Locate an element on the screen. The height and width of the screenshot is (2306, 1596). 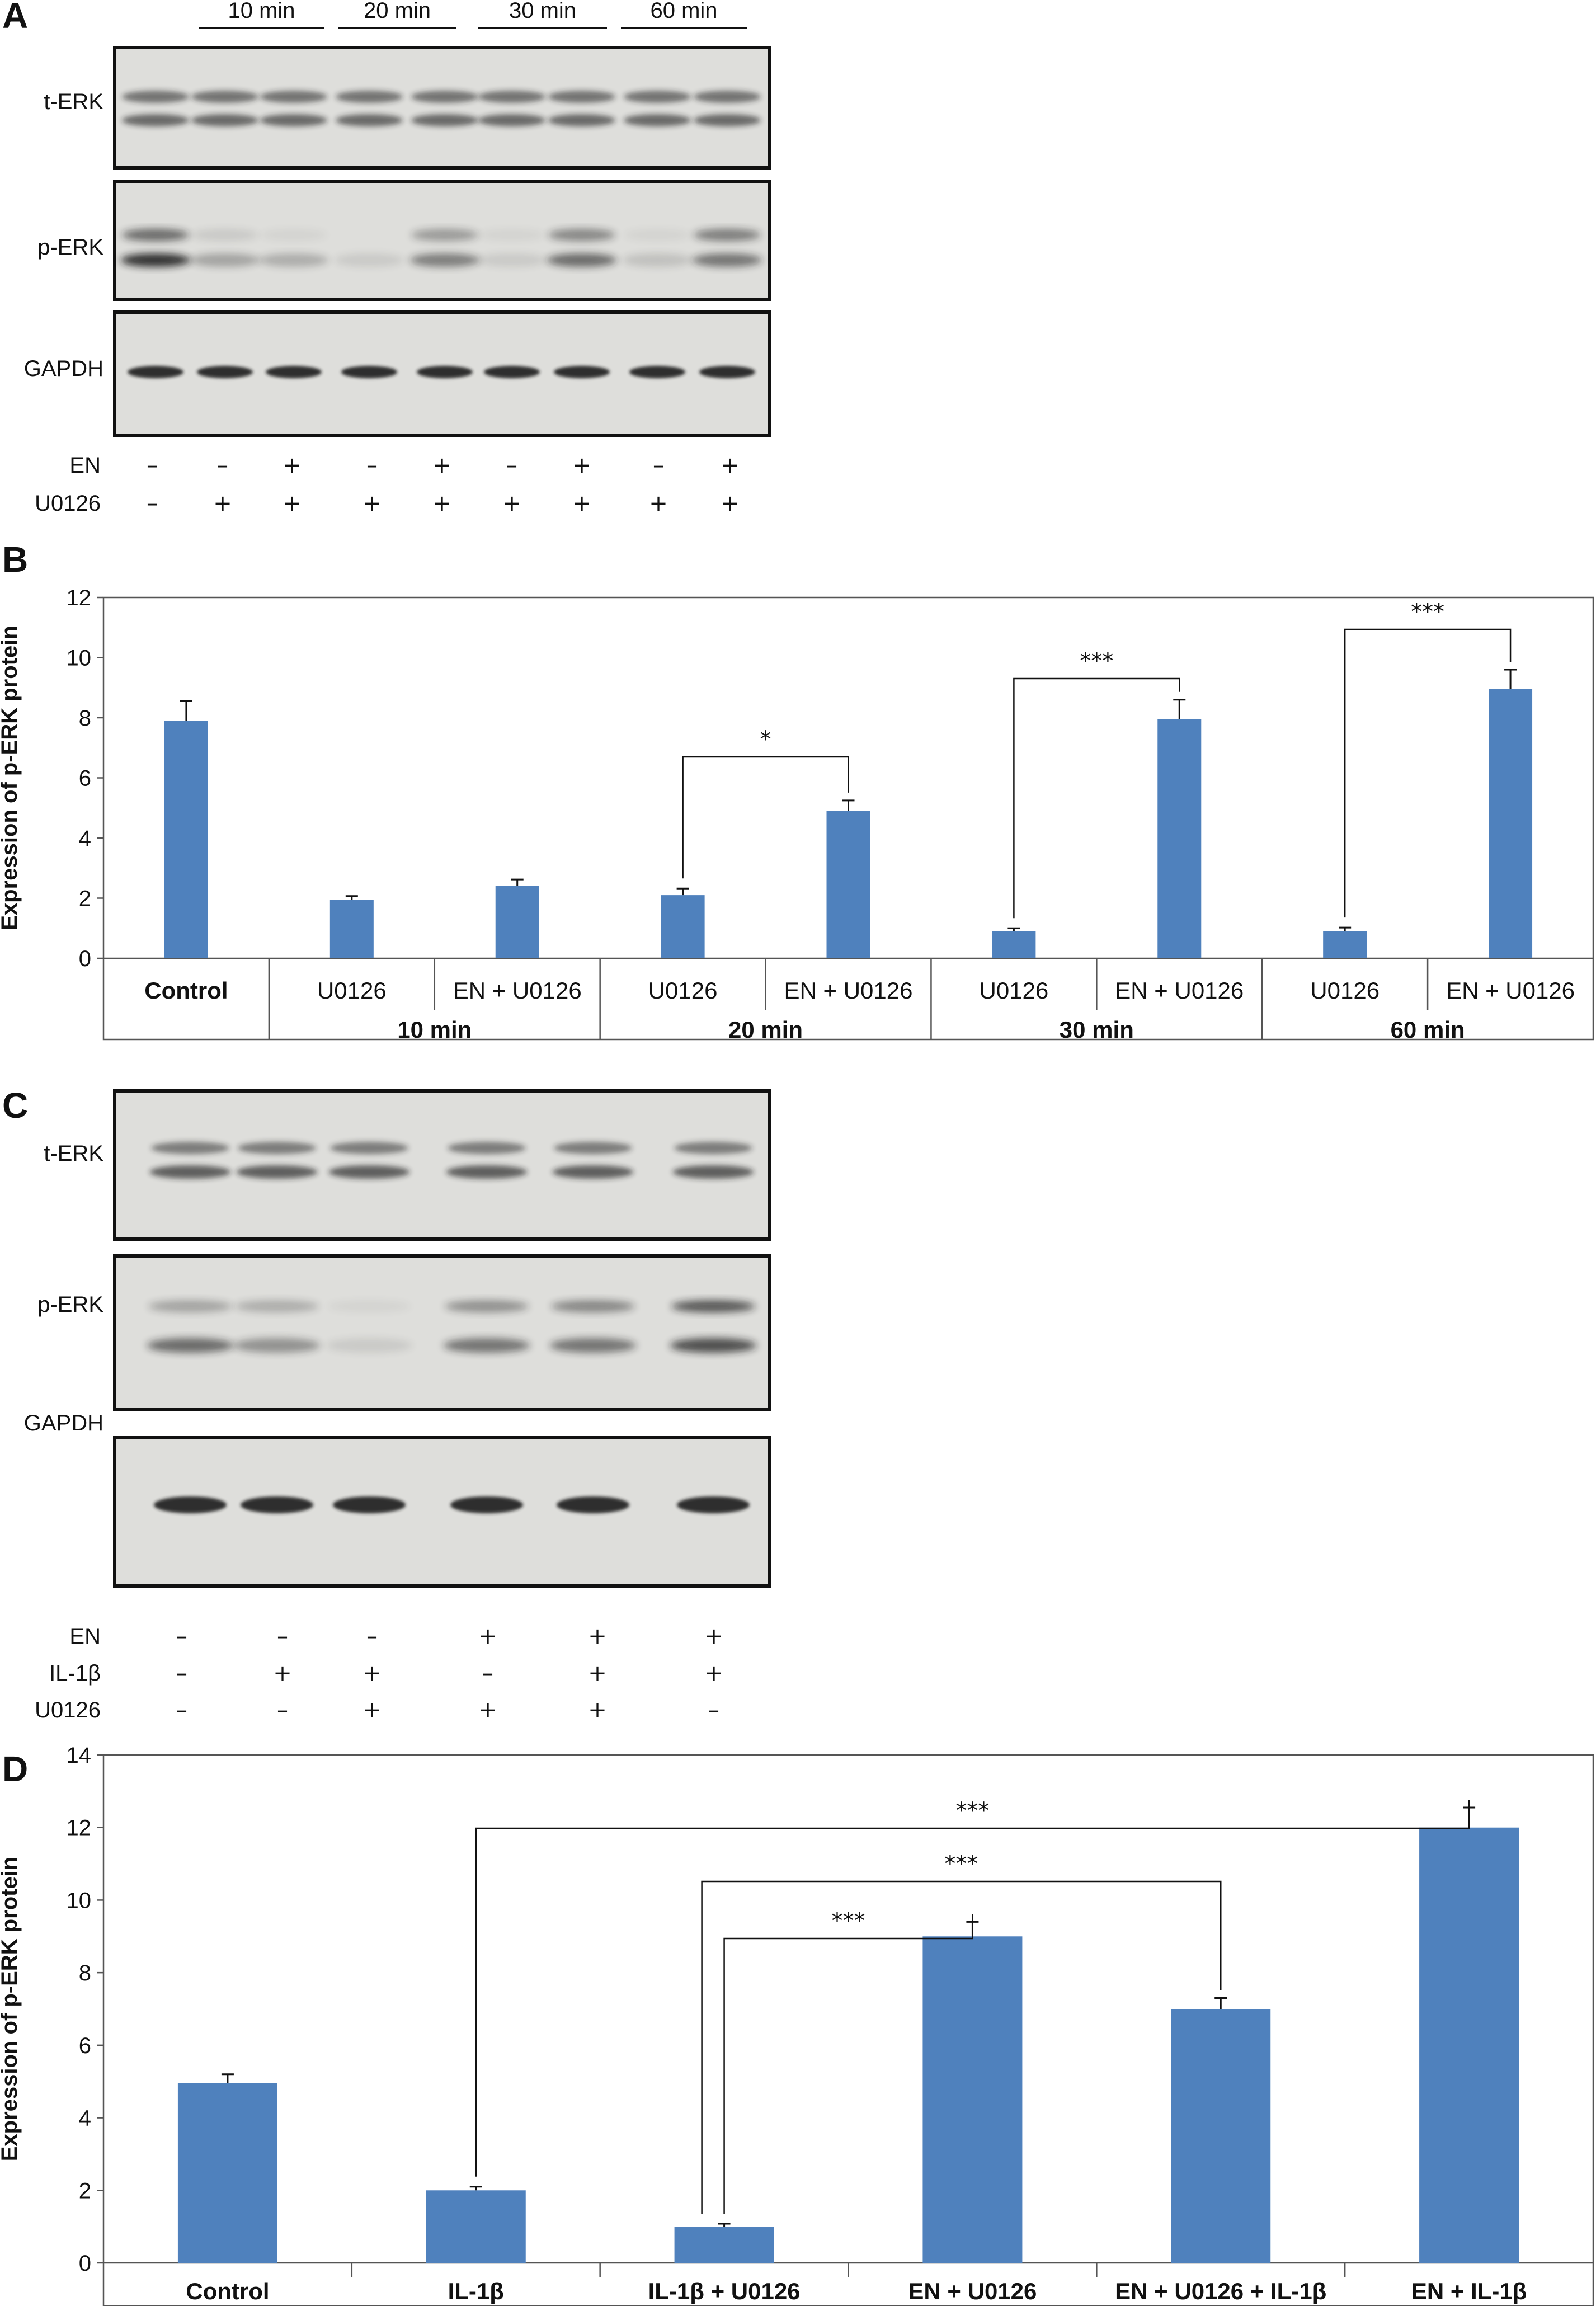
panel-a-blots: t-ERK p-ERK GAPDH is located at coordinates (397, 241).